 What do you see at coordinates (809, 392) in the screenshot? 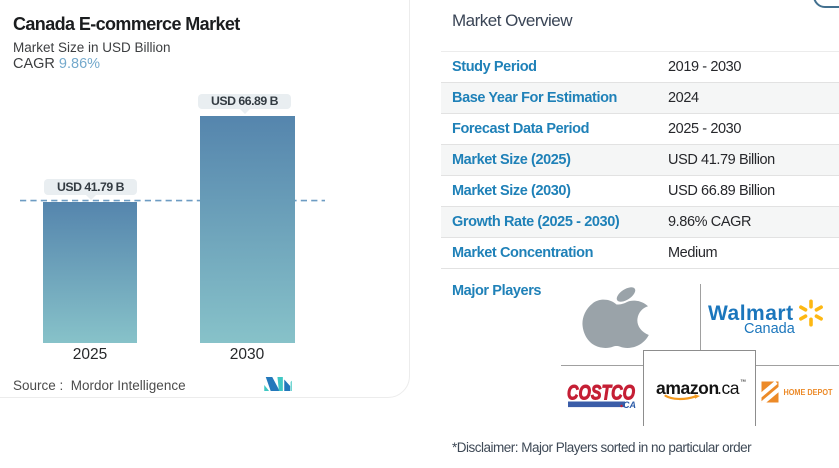
I see `svg-text: HOME DEPOT` at bounding box center [809, 392].